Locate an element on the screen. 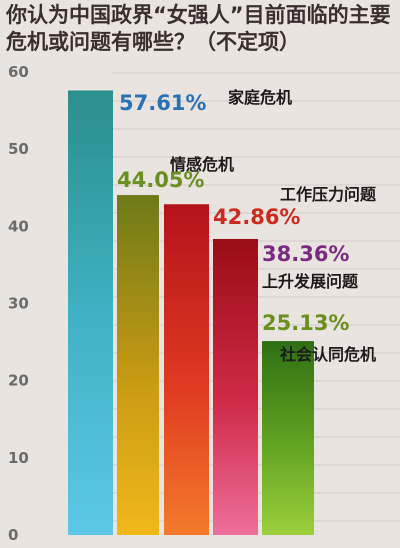 The height and width of the screenshot is (548, 400). y-tick-label: 0 is located at coordinates (13, 535).